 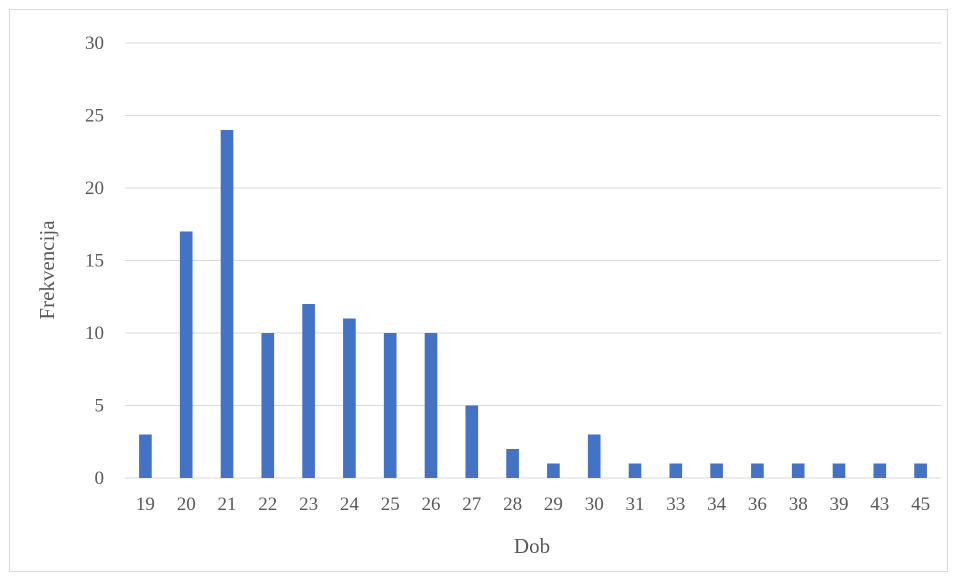 I want to click on x-tick-label: 25, so click(x=390, y=504).